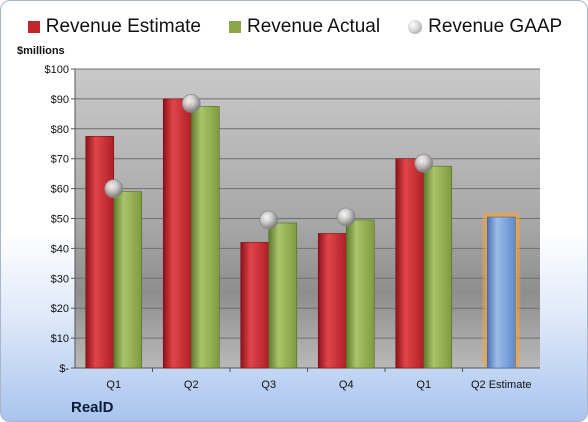  Describe the element at coordinates (41, 51) in the screenshot. I see `y-axis-unit-label: $millions` at that location.